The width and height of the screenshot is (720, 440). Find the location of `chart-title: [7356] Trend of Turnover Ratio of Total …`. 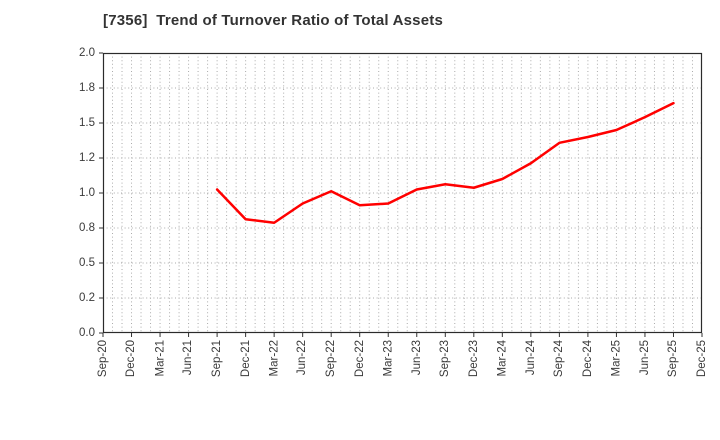

chart-title: [7356] Trend of Turnover Ratio of Total … is located at coordinates (273, 20).